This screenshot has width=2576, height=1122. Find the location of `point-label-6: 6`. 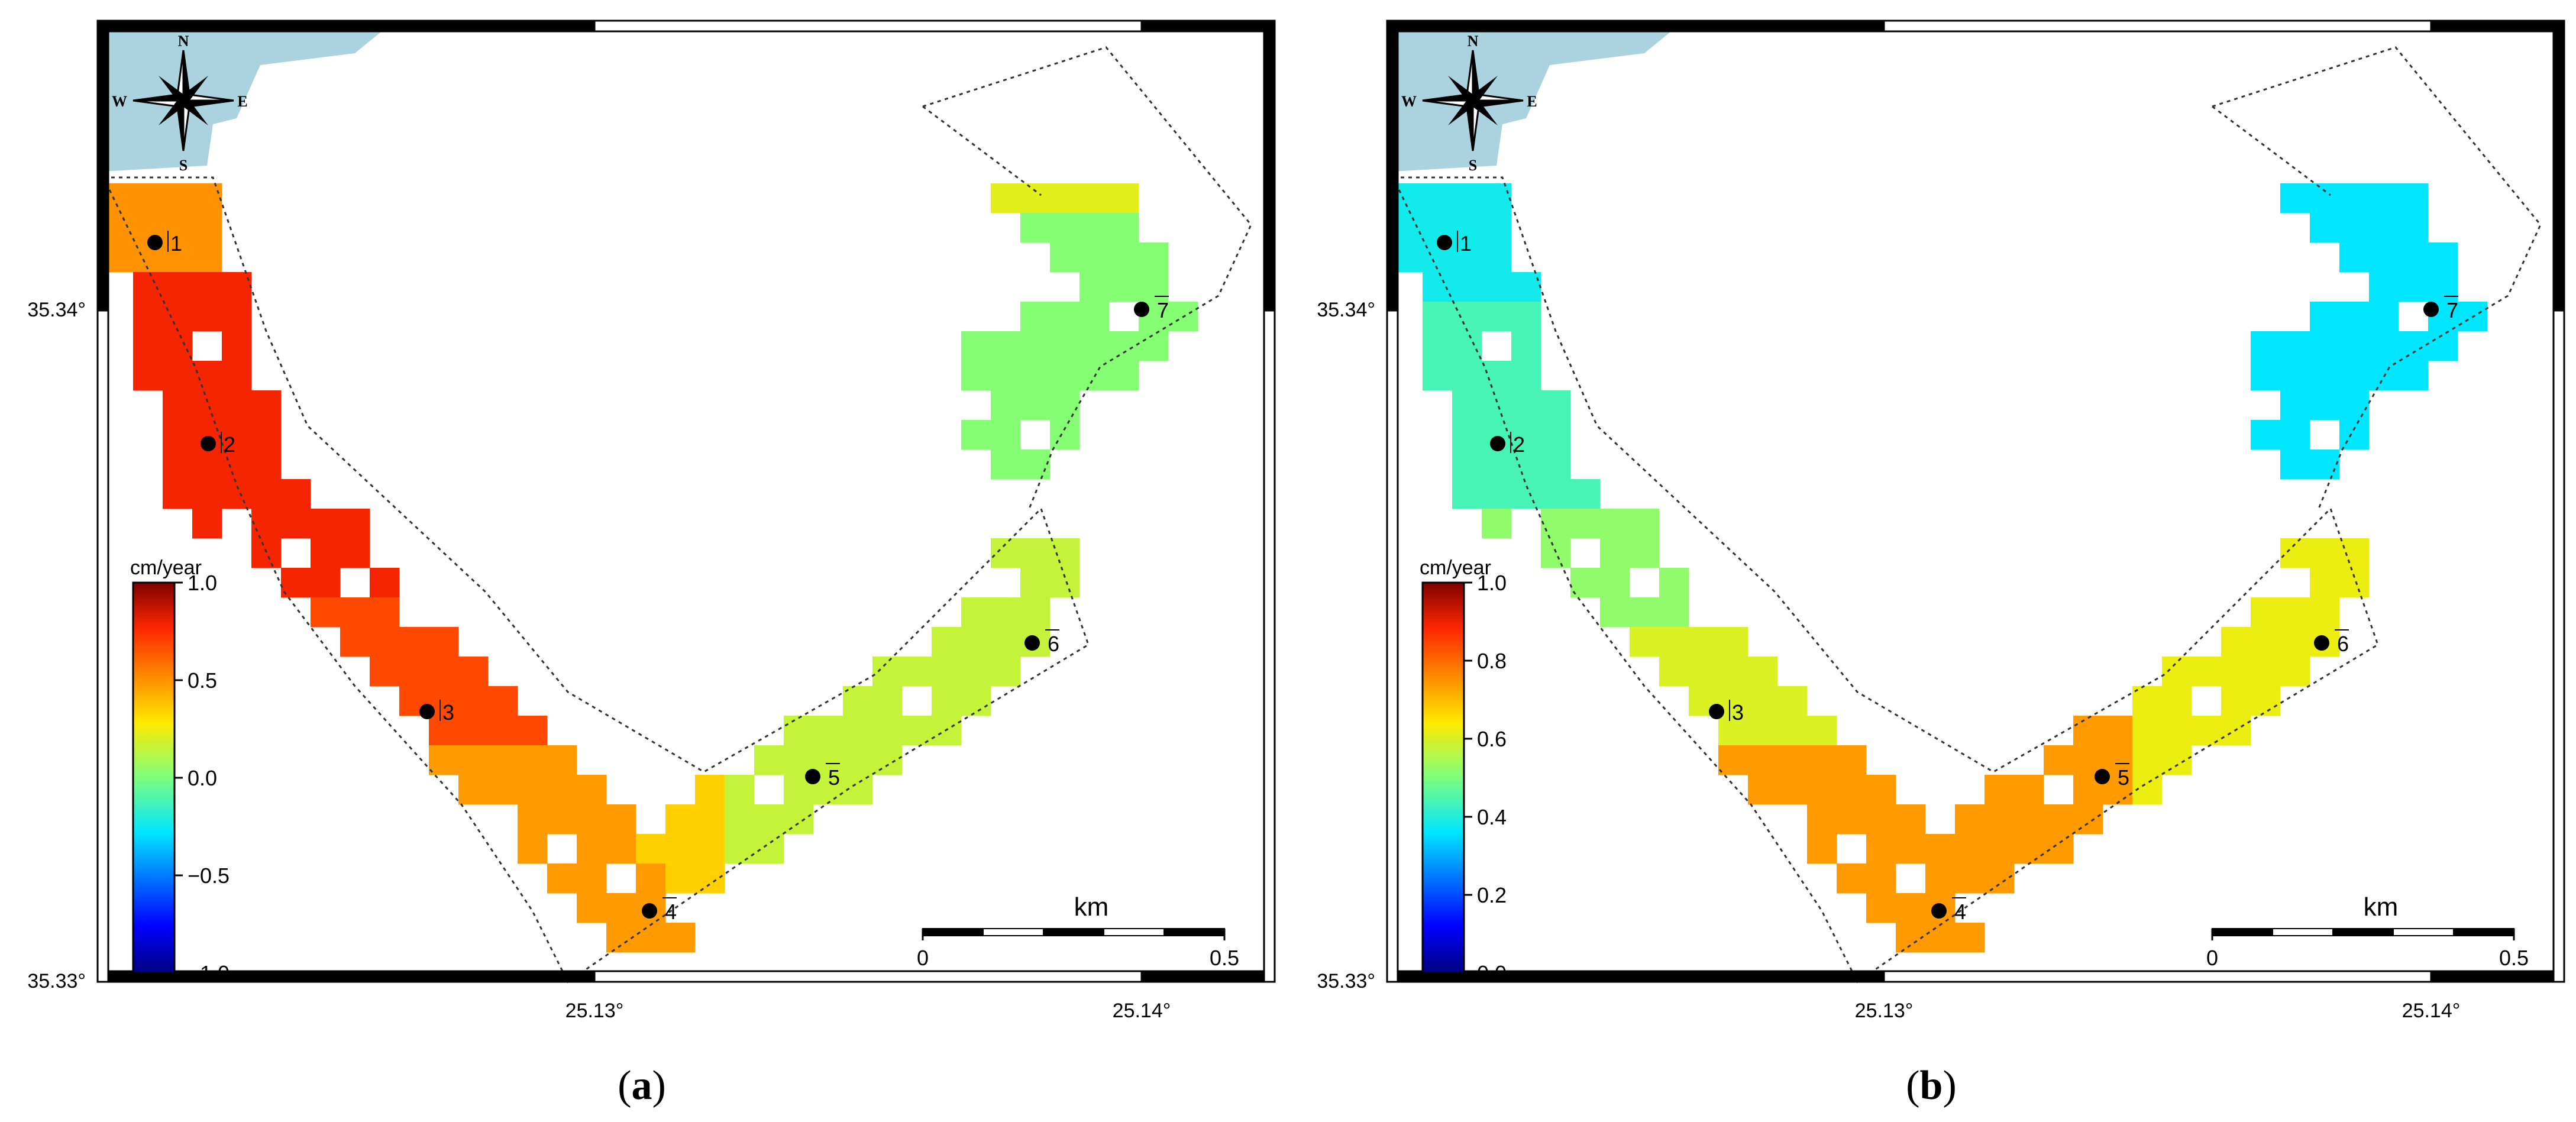

point-label-6: 6 is located at coordinates (1053, 644).